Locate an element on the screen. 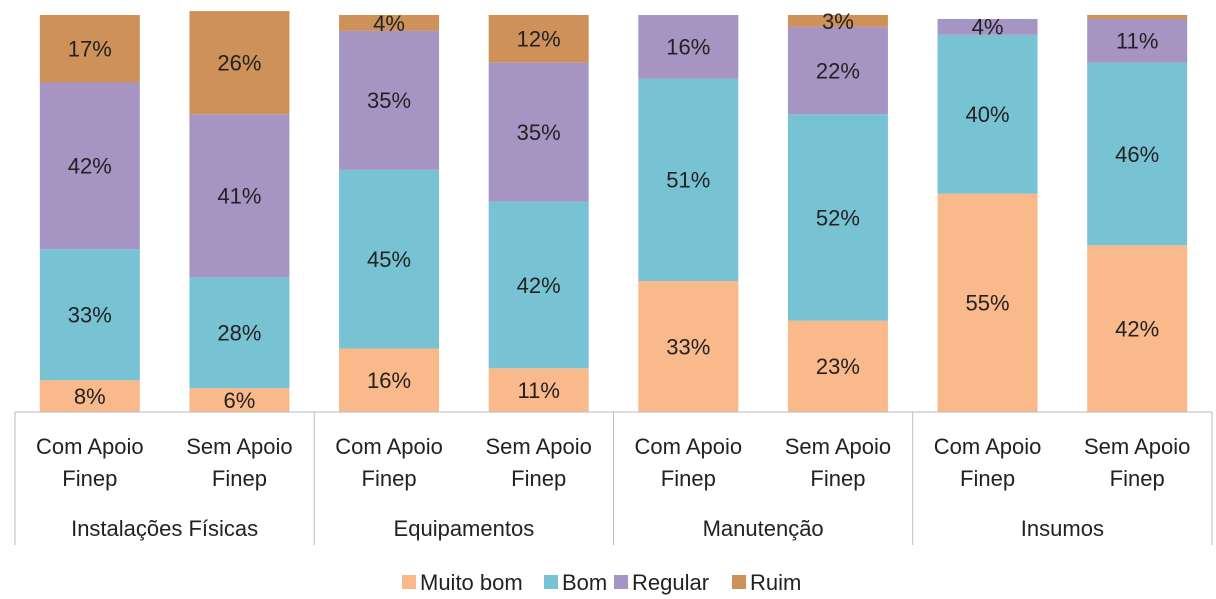 This screenshot has height=599, width=1216. legend-label: Muito bom is located at coordinates (471, 582).